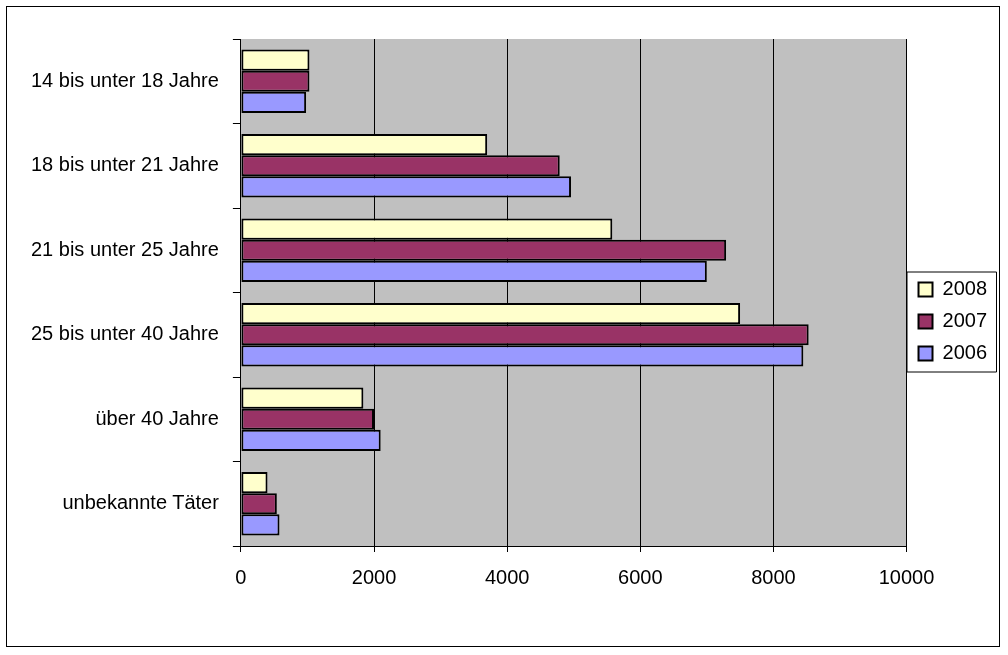  I want to click on y-tick-label: 18 bis unter 21 Jahre, so click(124, 164).